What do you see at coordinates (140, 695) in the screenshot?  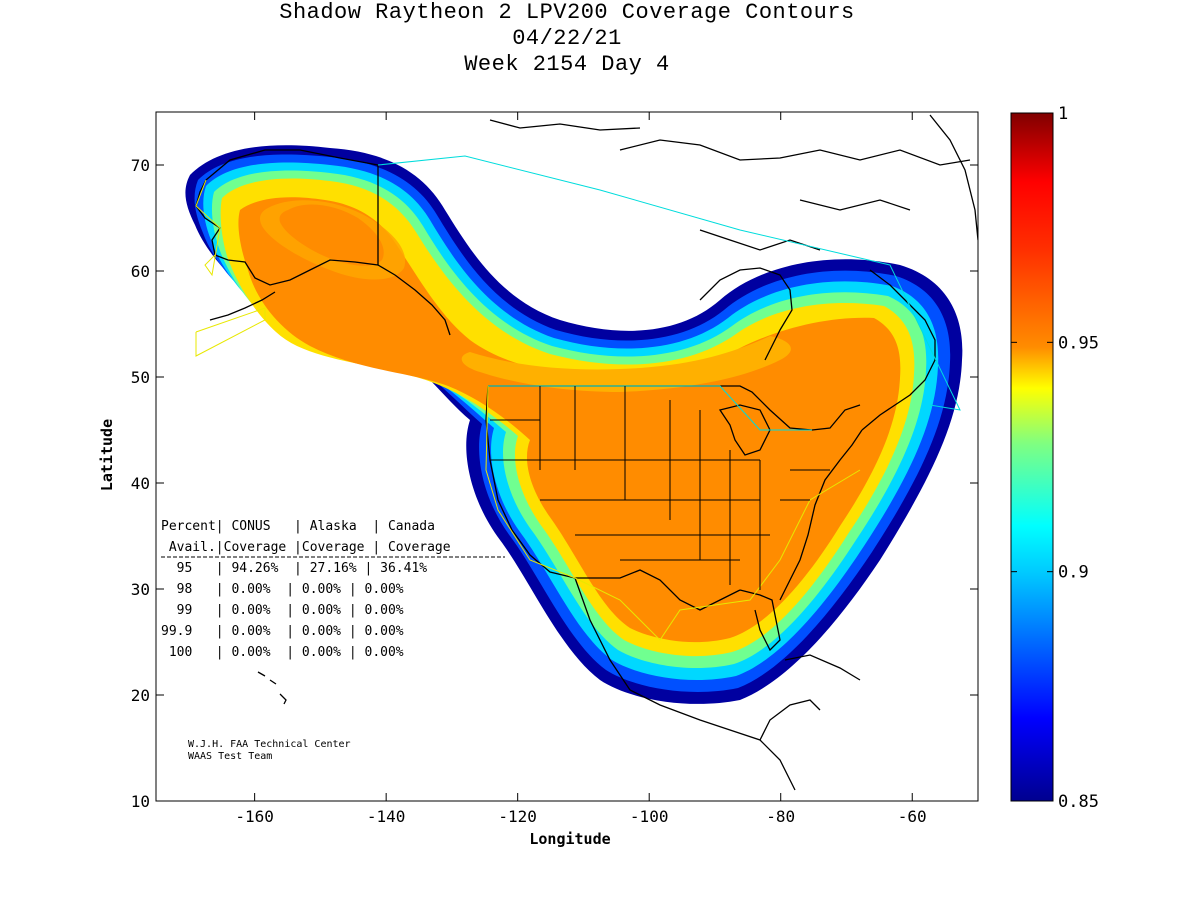 I see `y-tick-label: 20` at bounding box center [140, 695].